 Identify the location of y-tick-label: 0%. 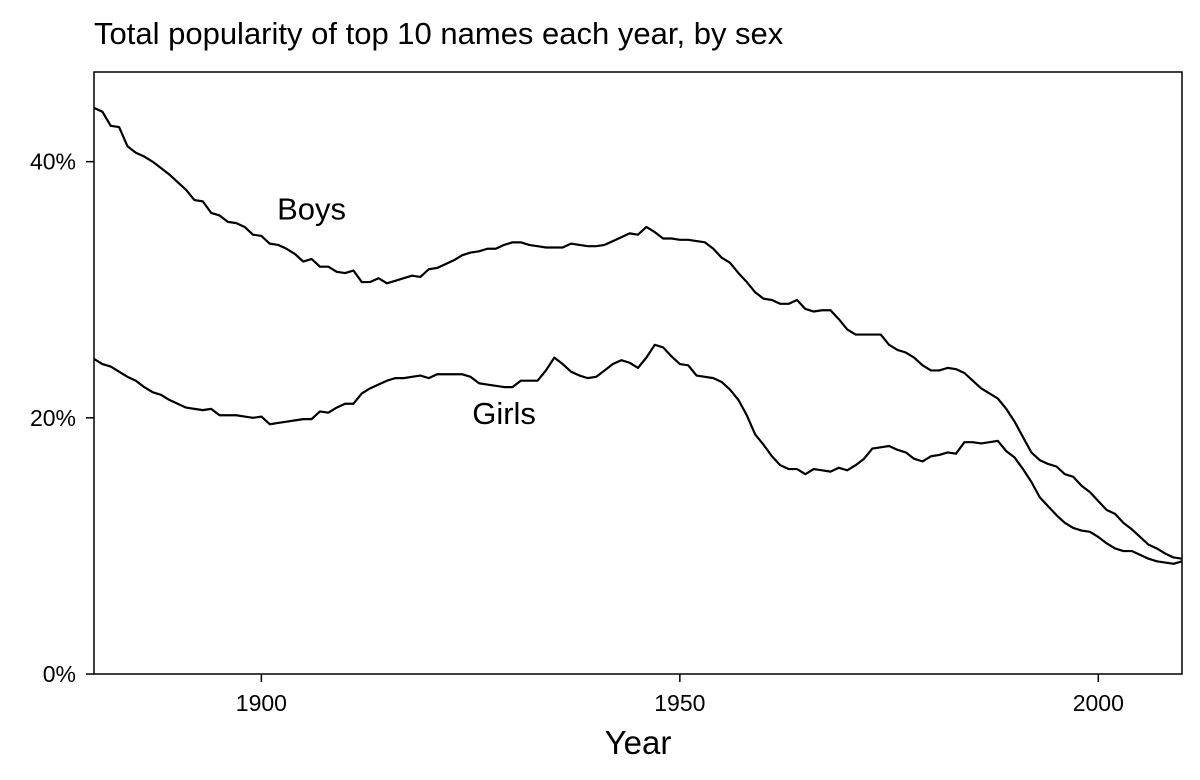
(59, 674).